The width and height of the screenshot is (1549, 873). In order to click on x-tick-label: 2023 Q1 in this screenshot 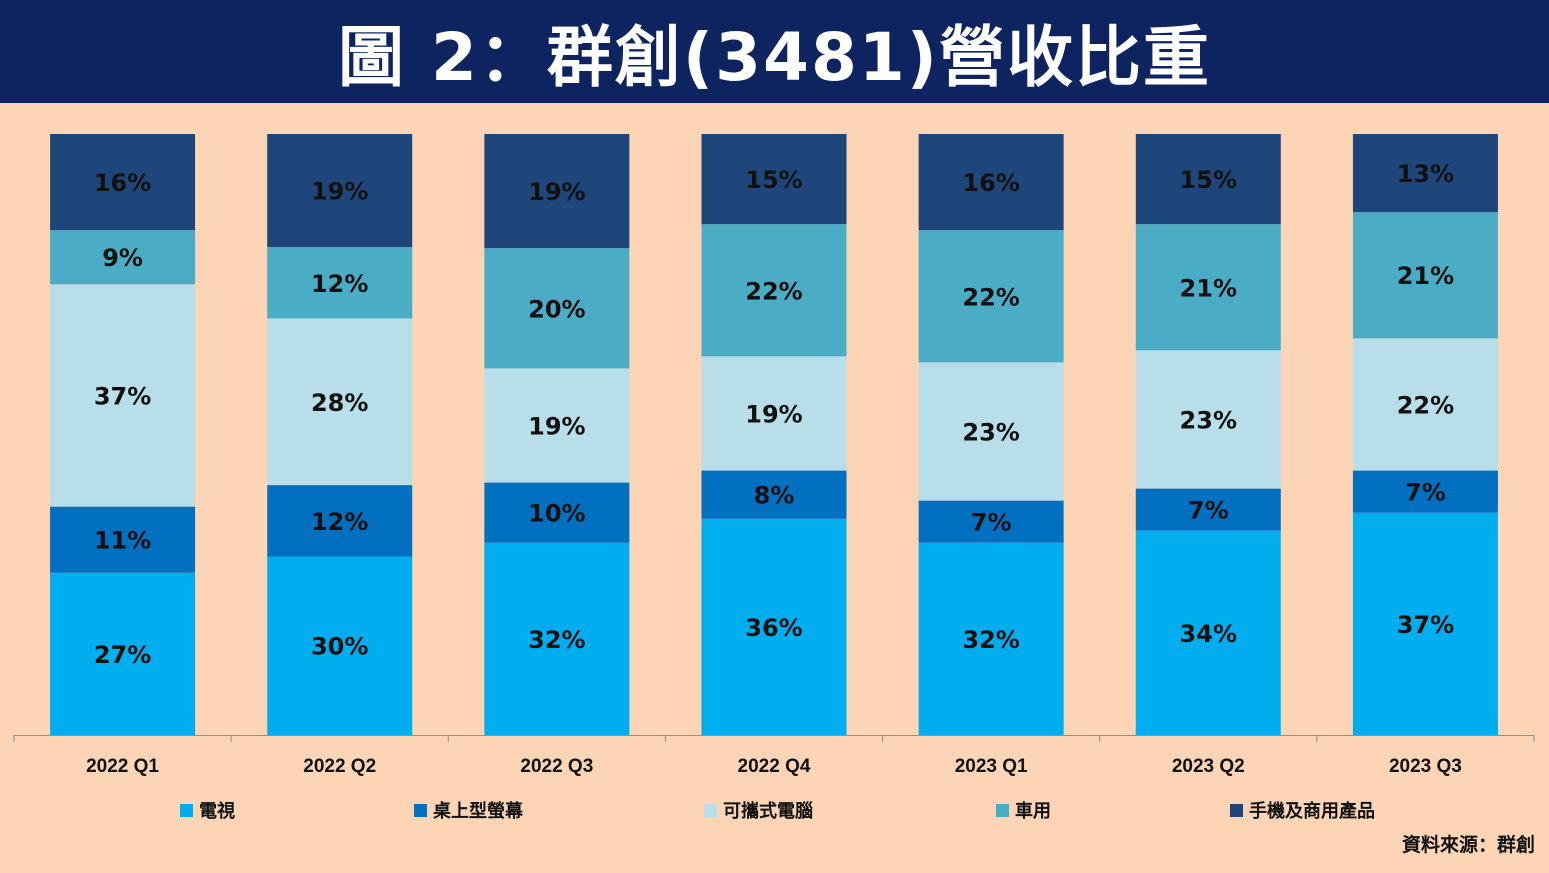, I will do `click(991, 766)`.